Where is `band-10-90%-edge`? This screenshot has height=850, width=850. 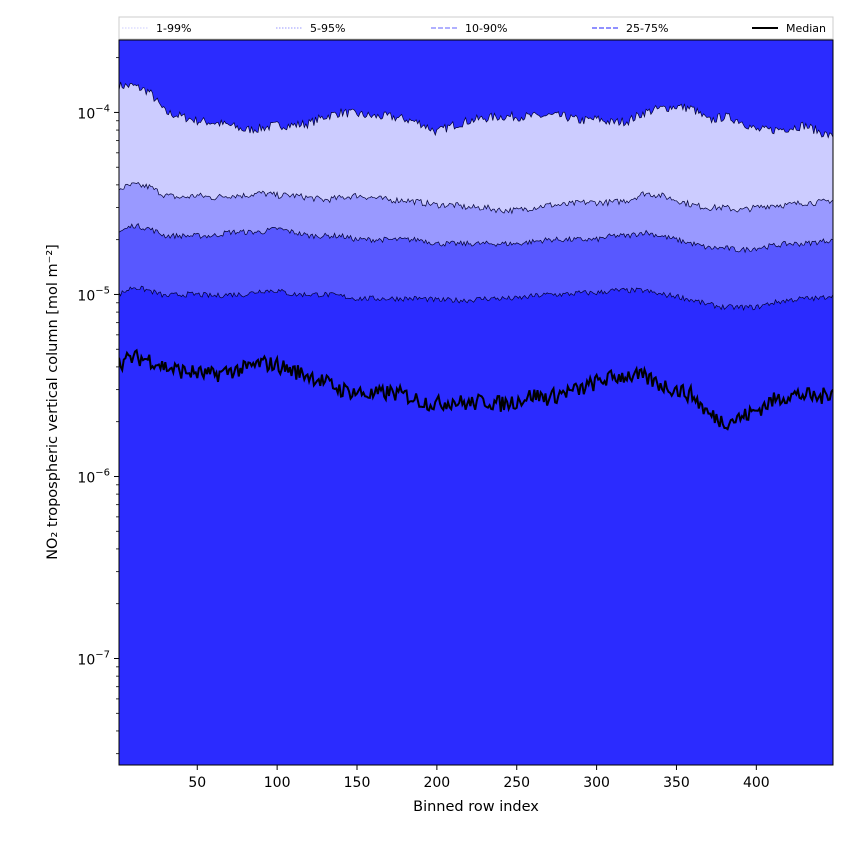 band-10-90%-edge is located at coordinates (476, 238).